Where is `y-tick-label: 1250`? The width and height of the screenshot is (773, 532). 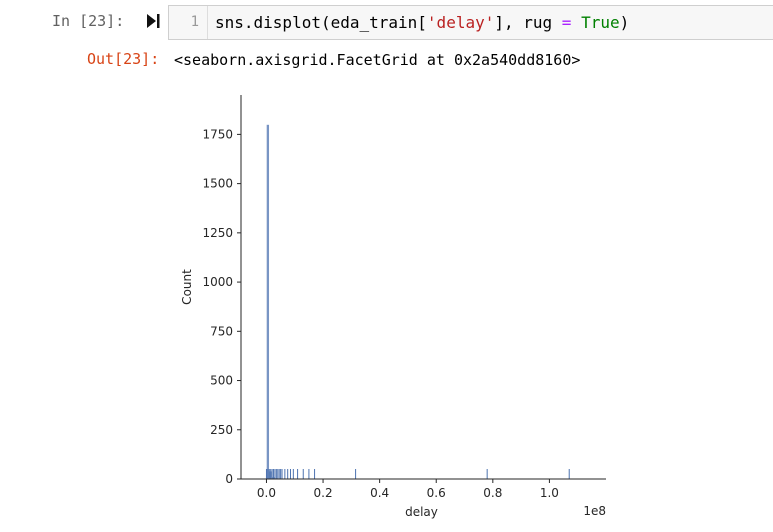
y-tick-label: 1250 is located at coordinates (217, 233).